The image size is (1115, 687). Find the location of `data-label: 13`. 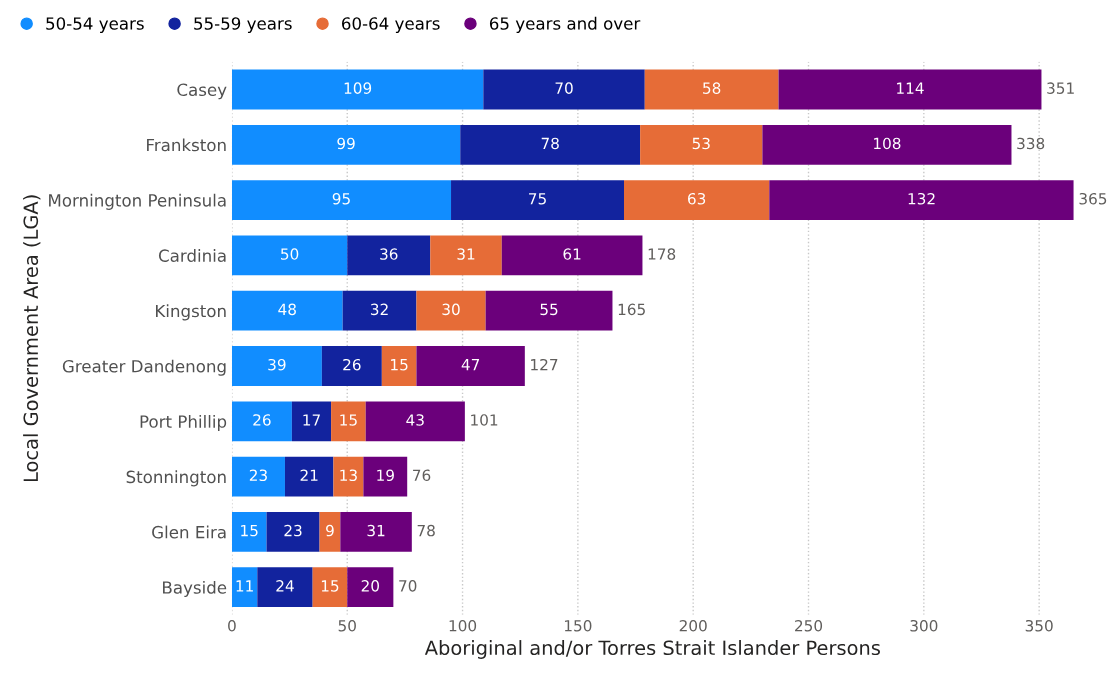

data-label: 13 is located at coordinates (348, 475).